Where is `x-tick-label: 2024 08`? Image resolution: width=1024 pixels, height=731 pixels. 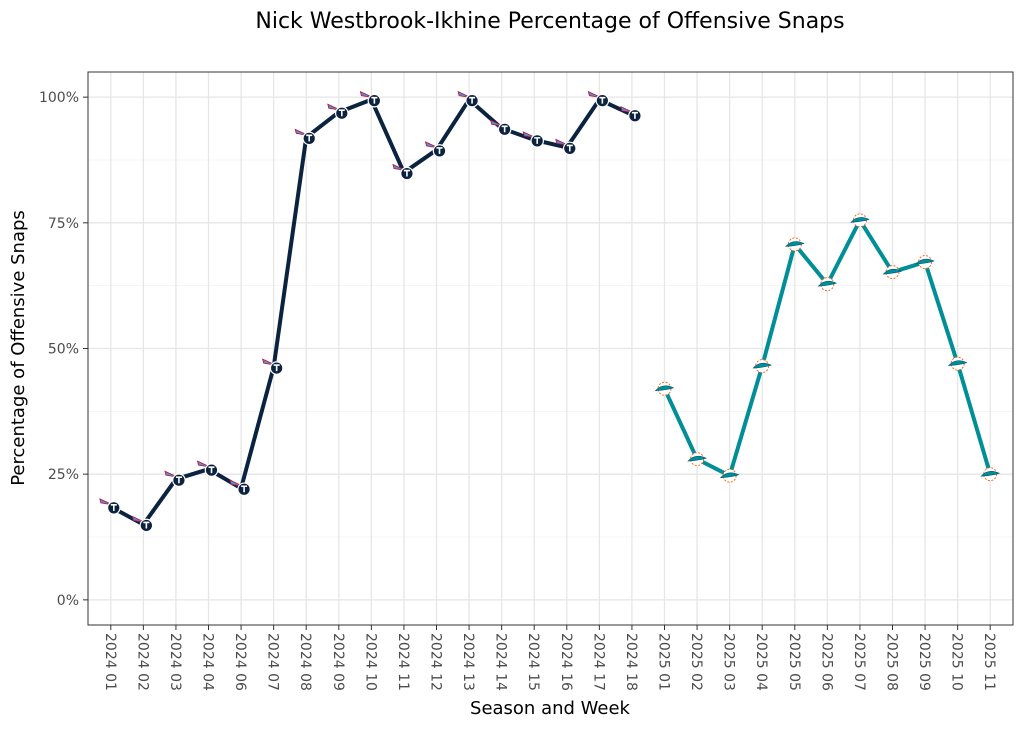 x-tick-label: 2024 08 is located at coordinates (305, 662).